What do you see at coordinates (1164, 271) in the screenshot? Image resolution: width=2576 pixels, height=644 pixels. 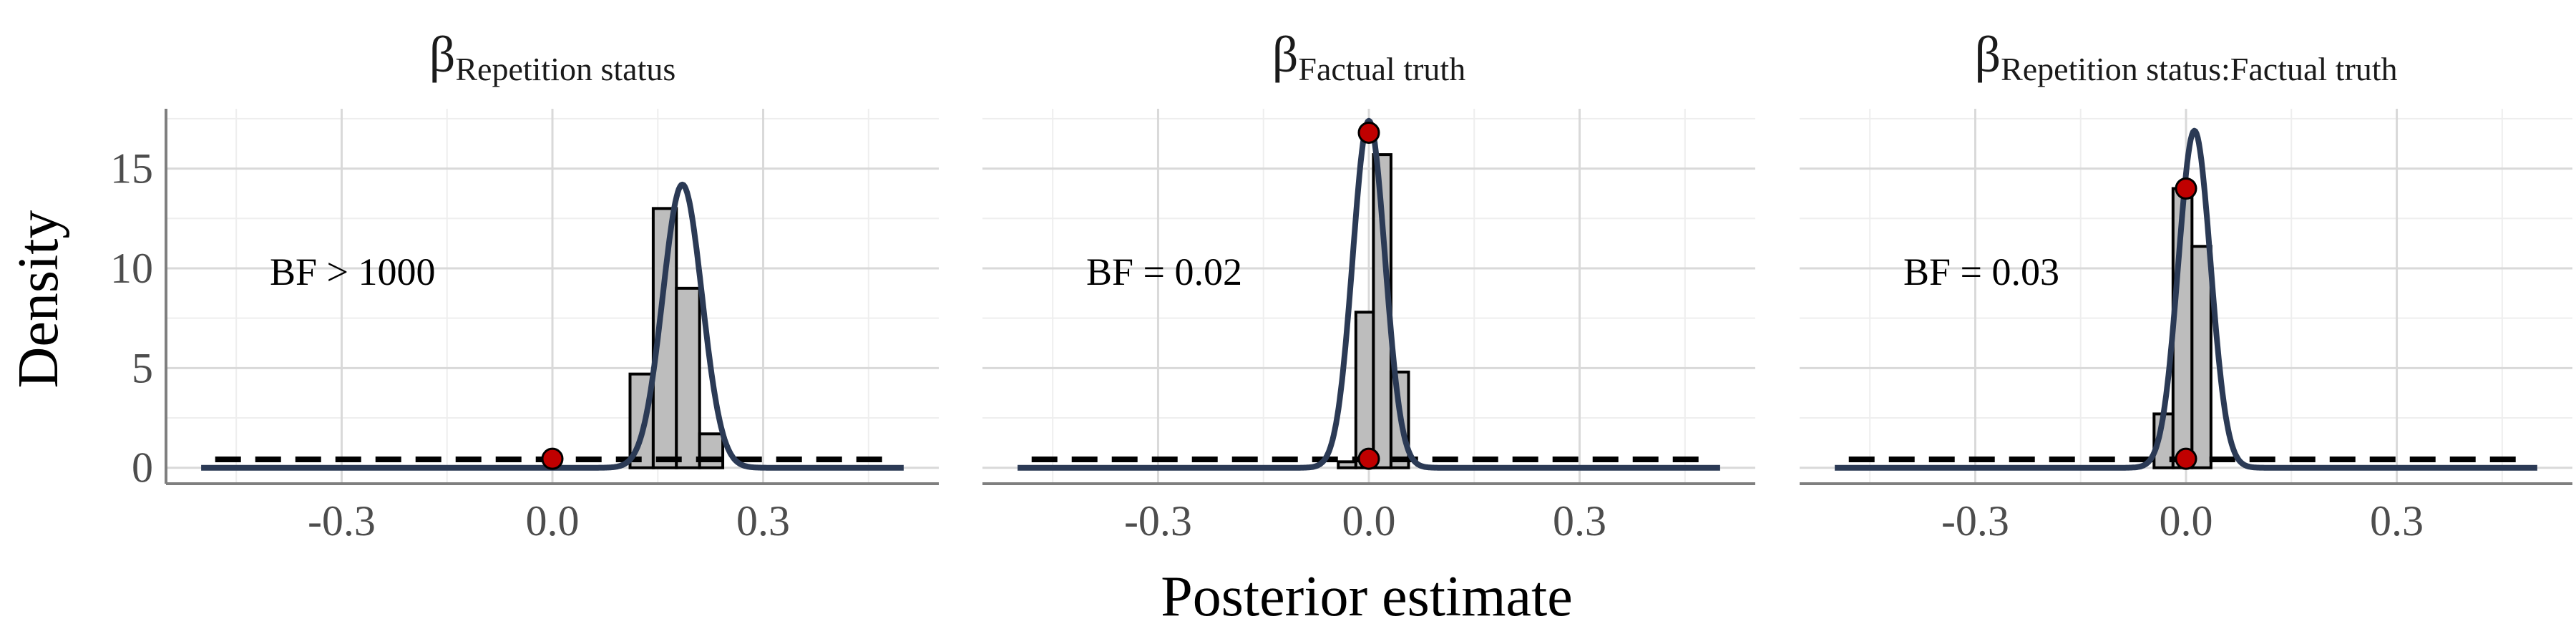 I see `bayes-factor-label: BF = 0.02` at bounding box center [1164, 271].